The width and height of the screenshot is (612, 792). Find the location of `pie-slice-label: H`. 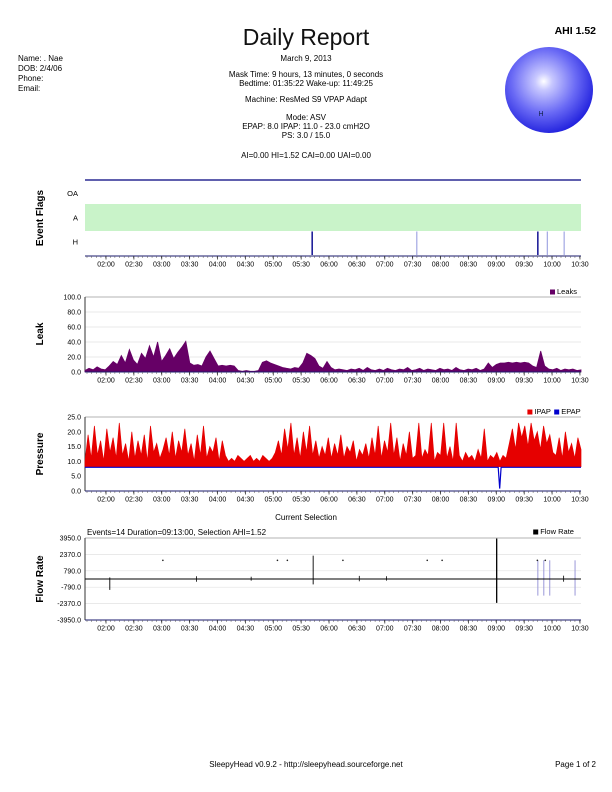

pie-slice-label: H is located at coordinates (541, 114).